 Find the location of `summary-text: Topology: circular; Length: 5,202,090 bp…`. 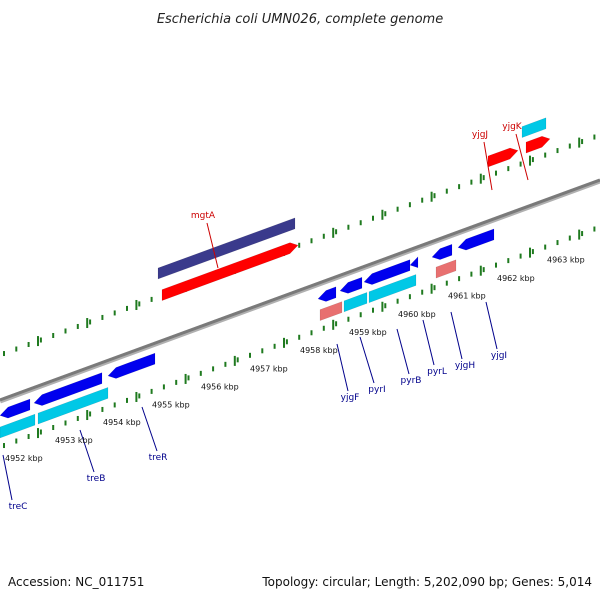

summary-text: Topology: circular; Length: 5,202,090 bp… is located at coordinates (426, 582).